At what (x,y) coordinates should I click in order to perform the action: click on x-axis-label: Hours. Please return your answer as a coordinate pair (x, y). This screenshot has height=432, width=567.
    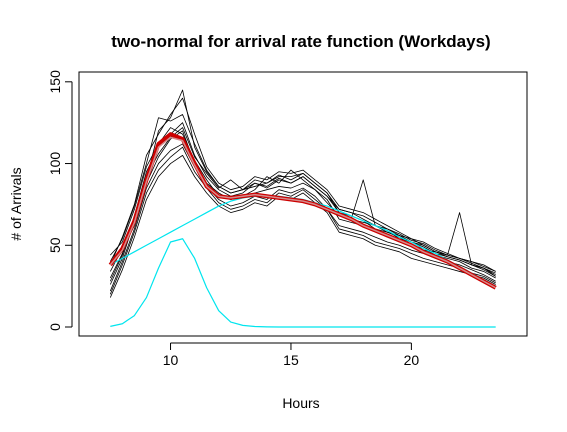
    Looking at the image, I should click on (300, 403).